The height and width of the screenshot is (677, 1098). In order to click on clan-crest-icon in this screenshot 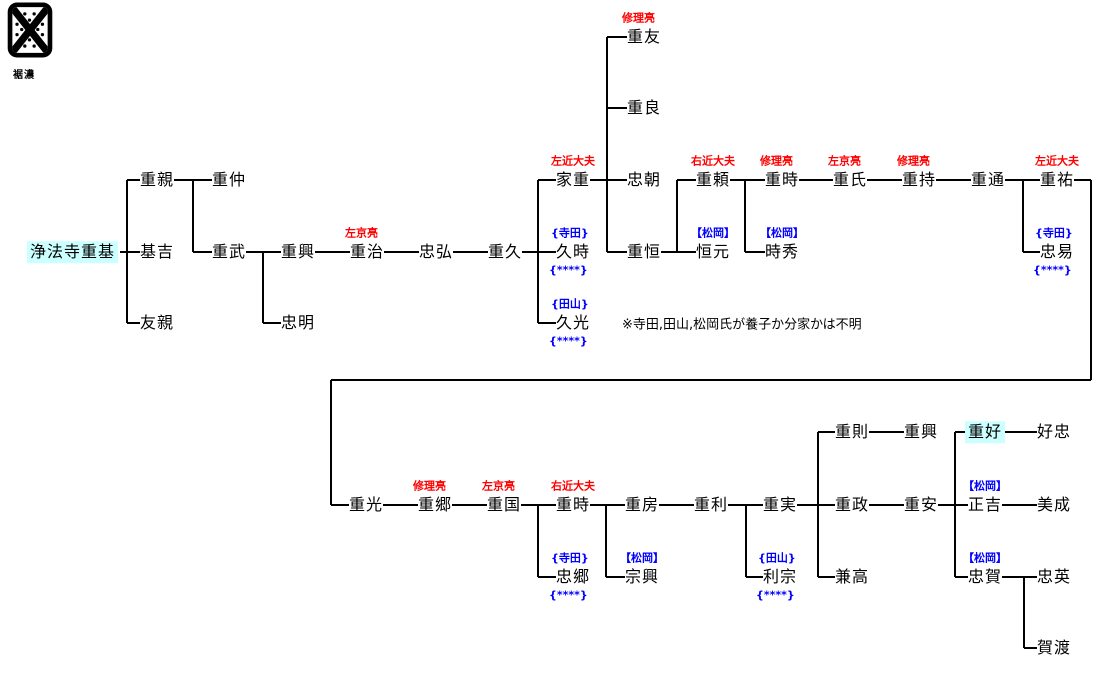, I will do `click(30, 30)`.